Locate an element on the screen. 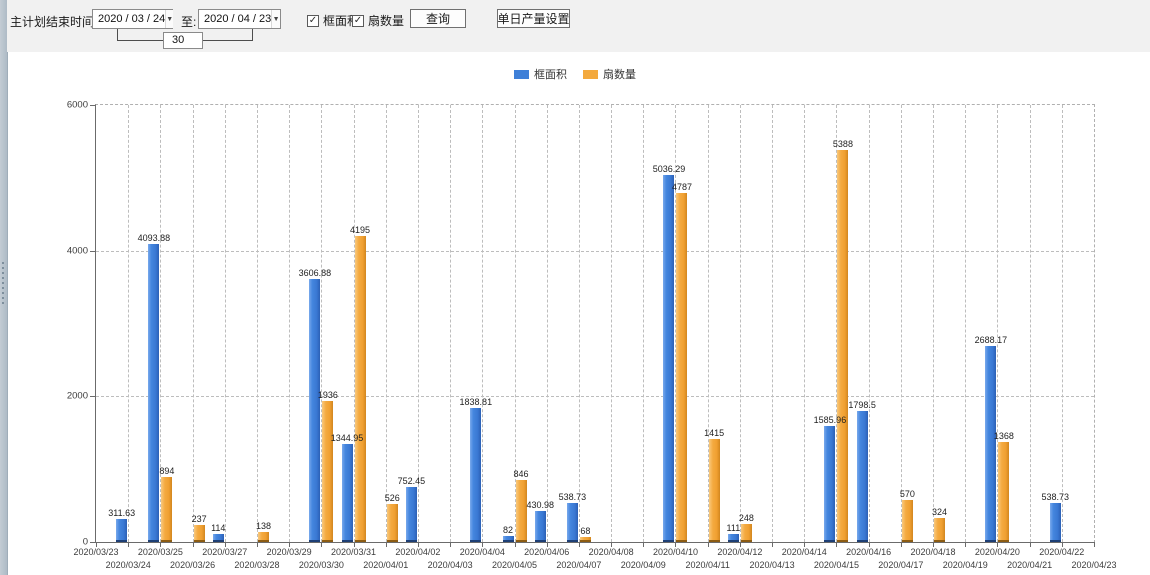 This screenshot has width=1150, height=575. bar-value-label: 111 is located at coordinates (733, 528).